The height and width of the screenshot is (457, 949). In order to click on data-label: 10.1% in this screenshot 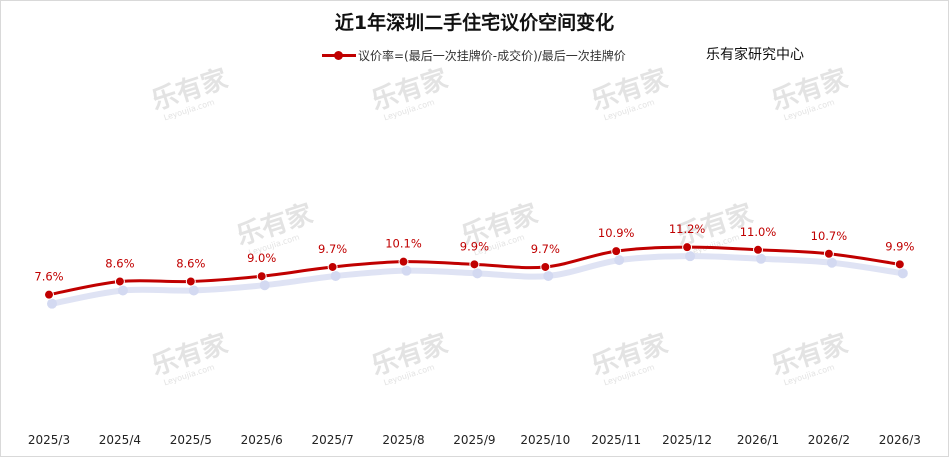, I will do `click(403, 244)`.